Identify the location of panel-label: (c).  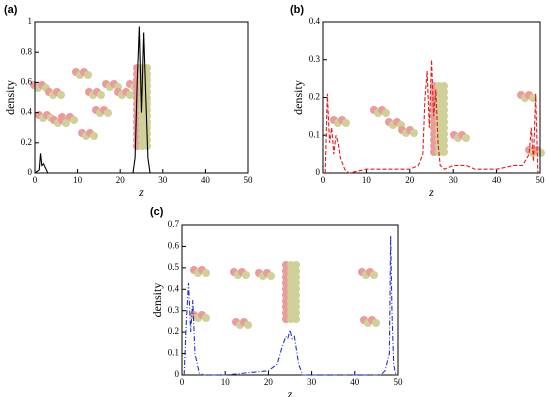
(157, 212).